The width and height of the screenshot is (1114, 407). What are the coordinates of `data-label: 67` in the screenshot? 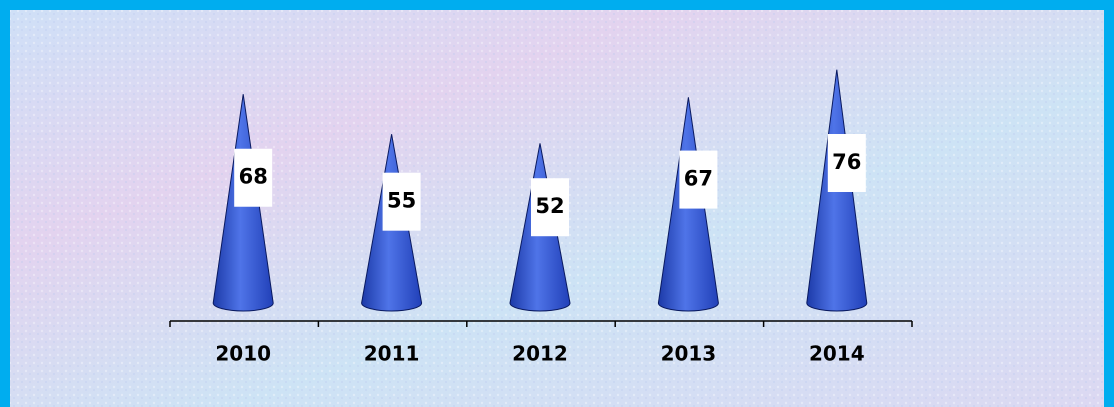 It's located at (698, 179).